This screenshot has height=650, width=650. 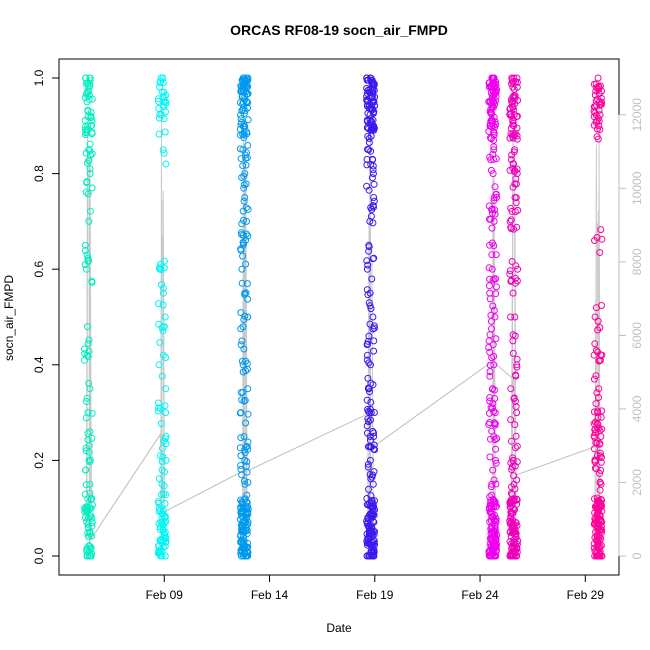 I want to click on x-axis: Feb 09 Feb 14 Feb 19 Feb 24 Feb 29, so click(x=375, y=588).